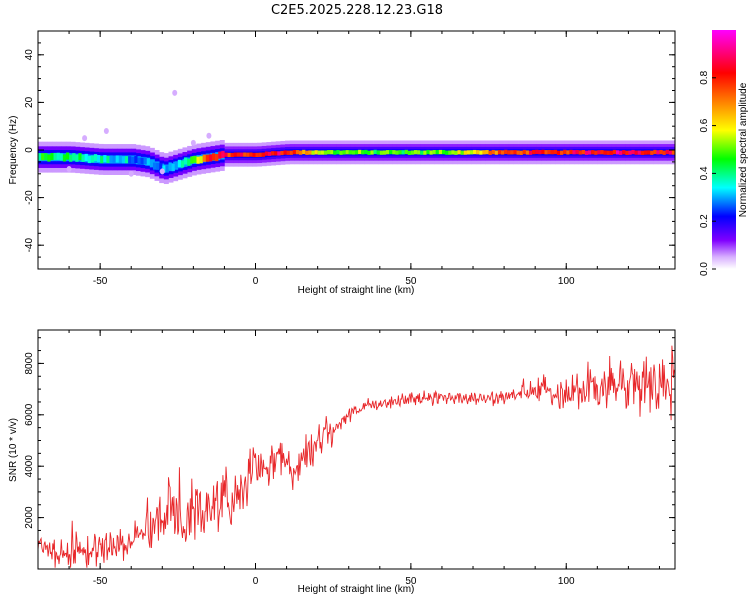  What do you see at coordinates (356, 137) in the screenshot?
I see `spectrogram-plot-area` at bounding box center [356, 137].